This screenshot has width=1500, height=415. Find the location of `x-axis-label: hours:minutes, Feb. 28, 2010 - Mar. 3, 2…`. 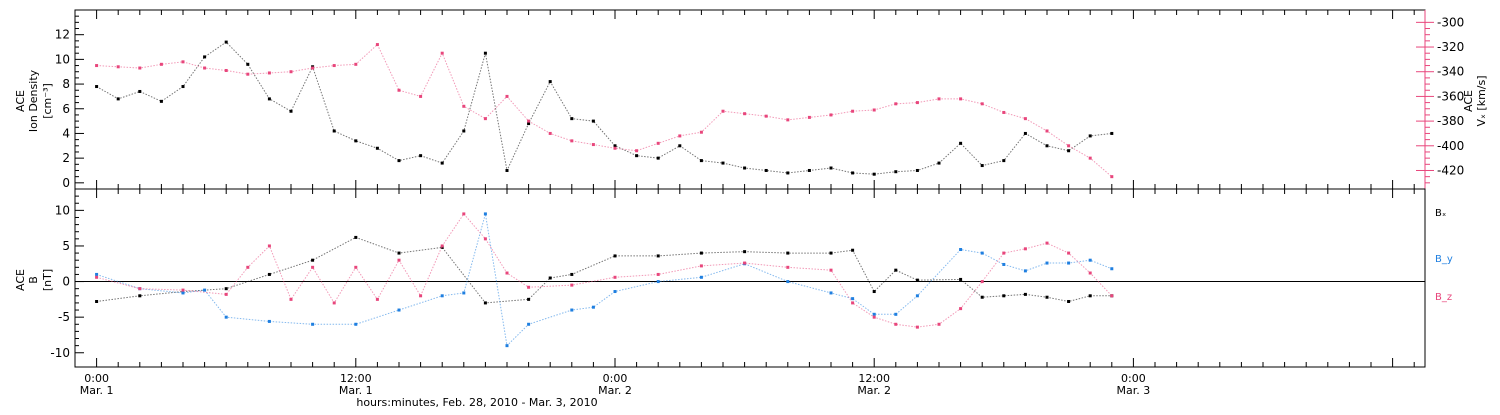

x-axis-label: hours:minutes, Feb. 28, 2010 - Mar. 3, 2… is located at coordinates (476, 402).